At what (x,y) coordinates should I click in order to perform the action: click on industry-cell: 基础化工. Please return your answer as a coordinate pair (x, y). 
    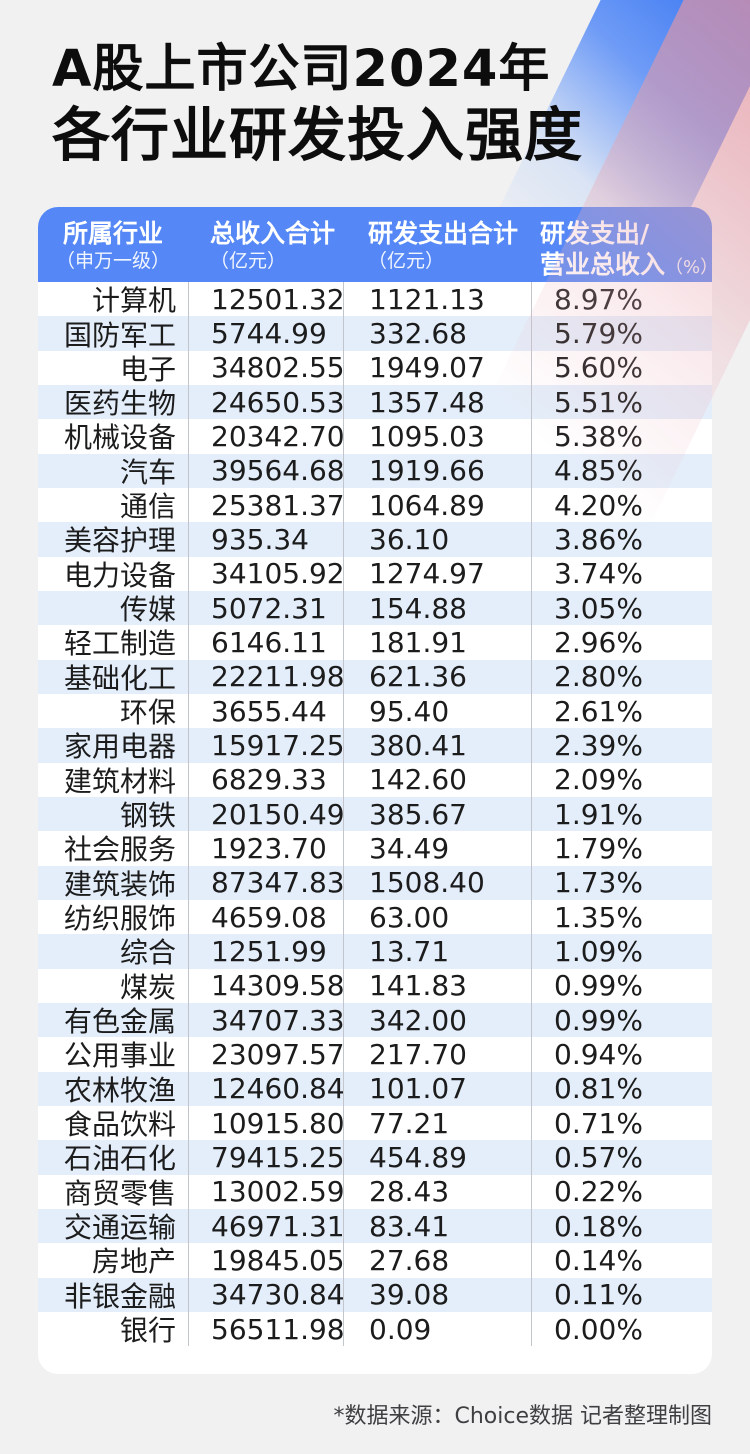
    Looking at the image, I should click on (119, 678).